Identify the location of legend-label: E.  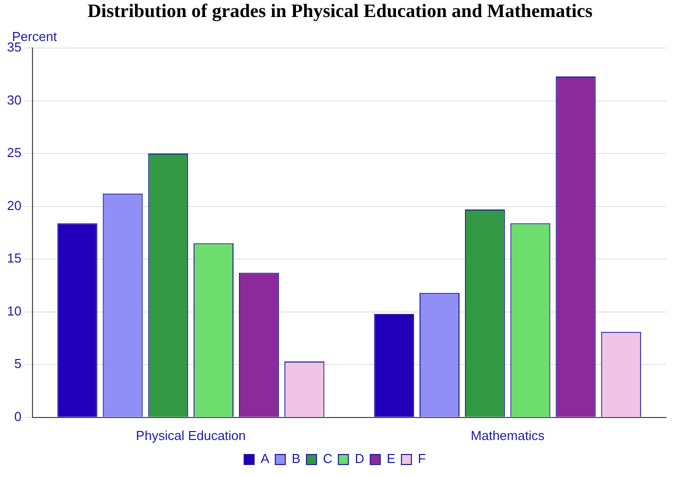
(391, 458).